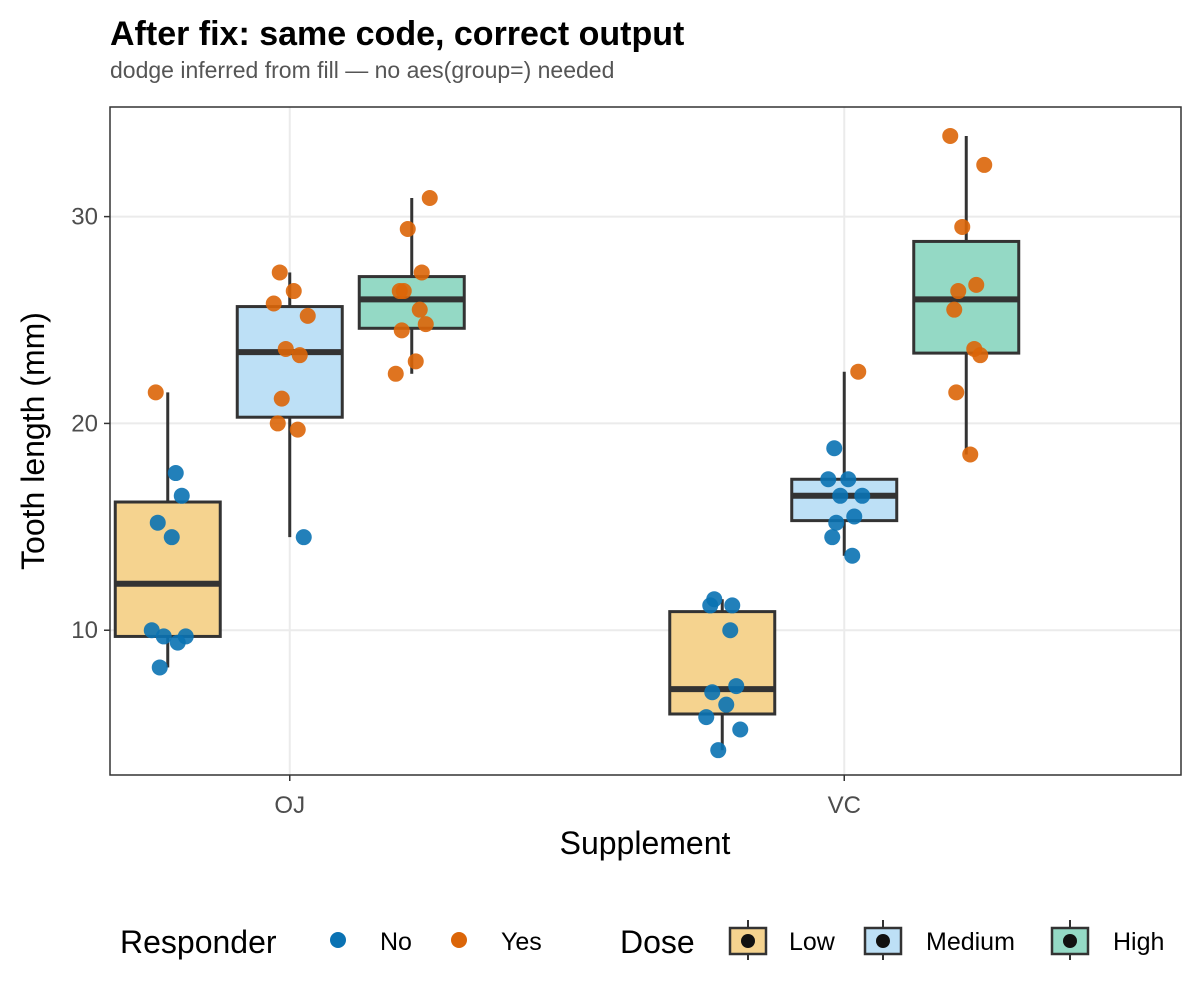  Describe the element at coordinates (722, 663) in the screenshot. I see `box-vc-low` at that location.